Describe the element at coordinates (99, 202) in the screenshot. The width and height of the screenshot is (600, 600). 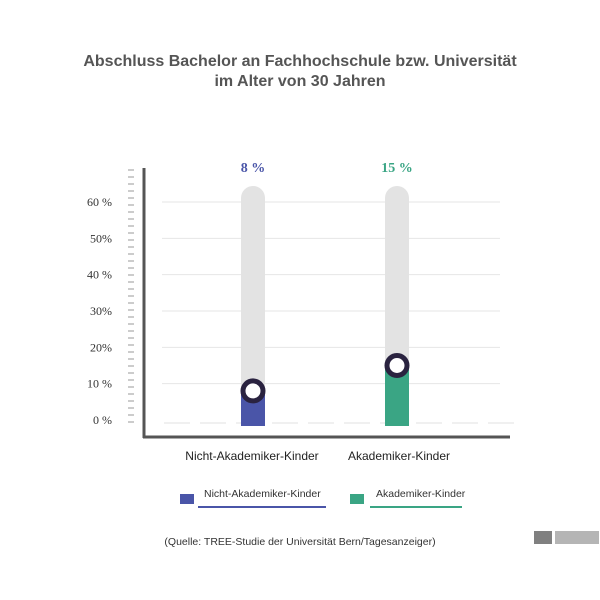
I see `y-tick-label-60: 60 %` at that location.